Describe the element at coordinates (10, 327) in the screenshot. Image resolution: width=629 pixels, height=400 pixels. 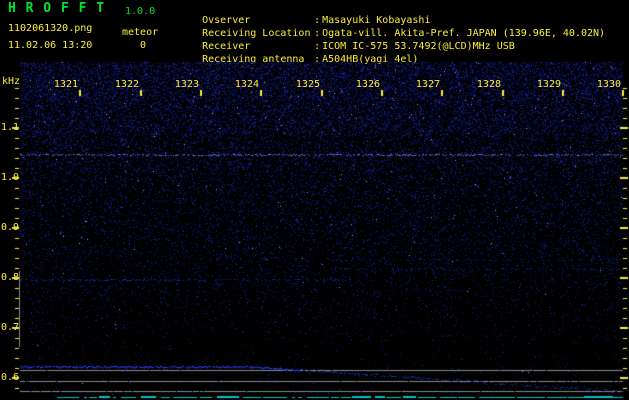
I see `freq-tick-label: 0.7` at that location.